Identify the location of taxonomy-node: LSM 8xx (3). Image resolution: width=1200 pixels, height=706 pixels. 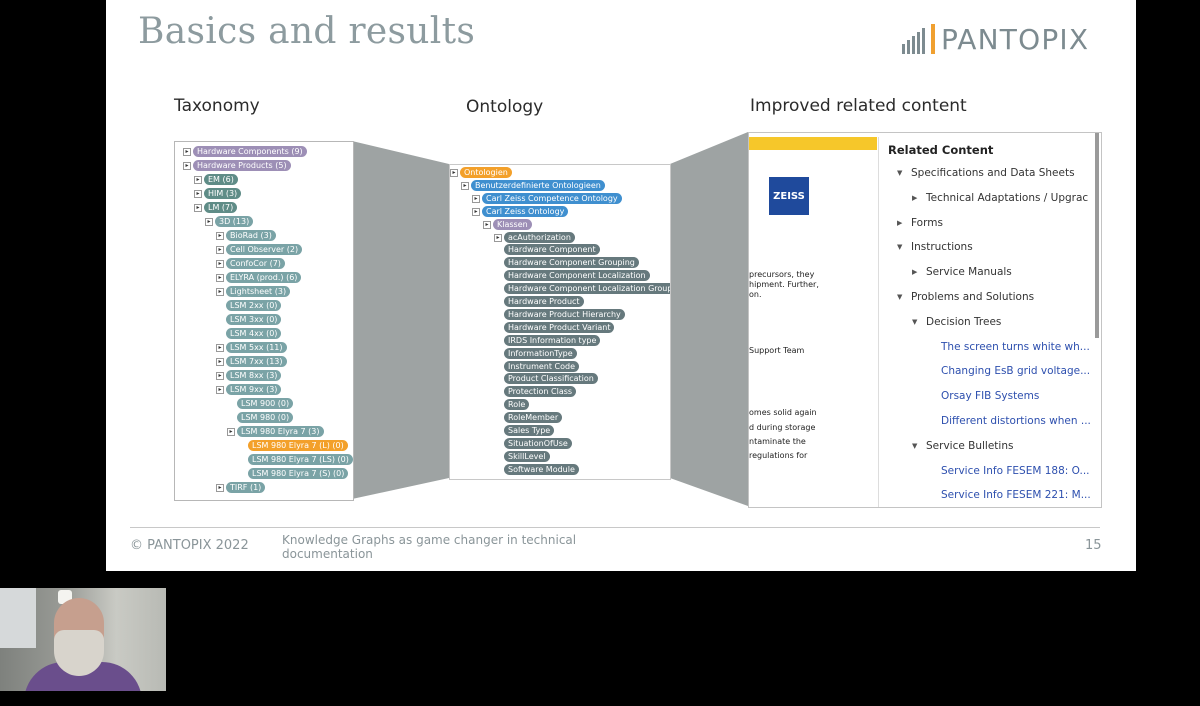
(254, 375).